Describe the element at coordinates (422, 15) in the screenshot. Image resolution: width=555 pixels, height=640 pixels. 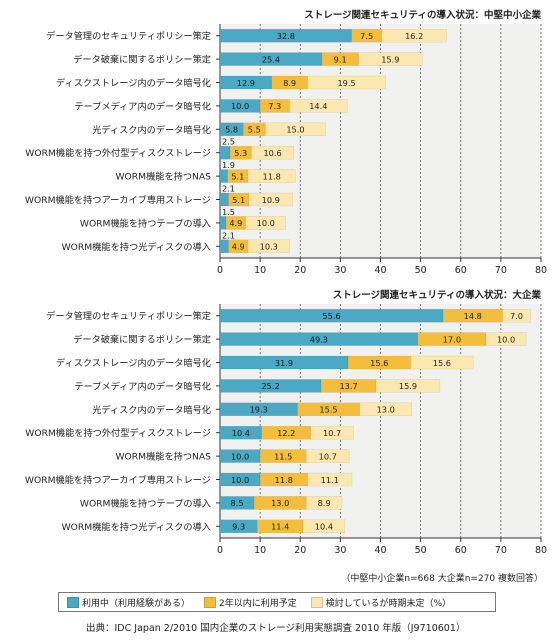
I see `chart-title: ストレージ関連セキュリティの導入状況：中堅中小企業` at that location.